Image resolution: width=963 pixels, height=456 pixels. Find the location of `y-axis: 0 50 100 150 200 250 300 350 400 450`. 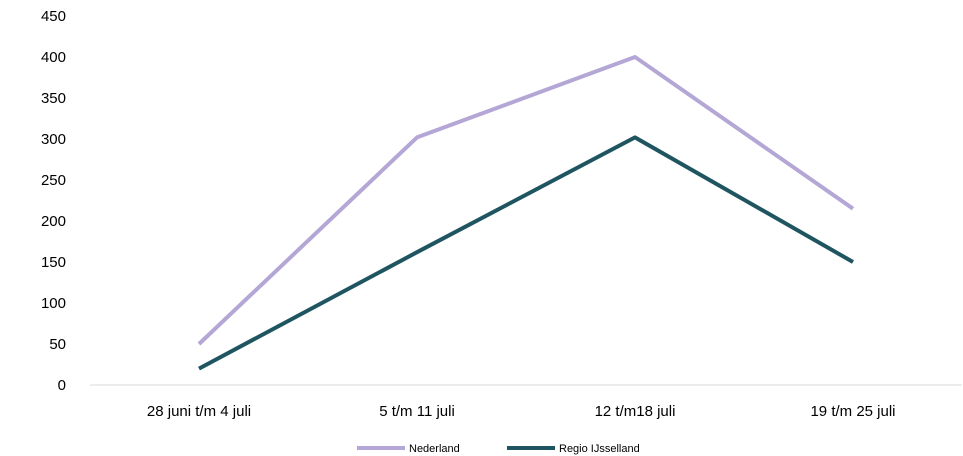

y-axis: 0 50 100 150 200 250 300 350 400 450 is located at coordinates (53, 201).